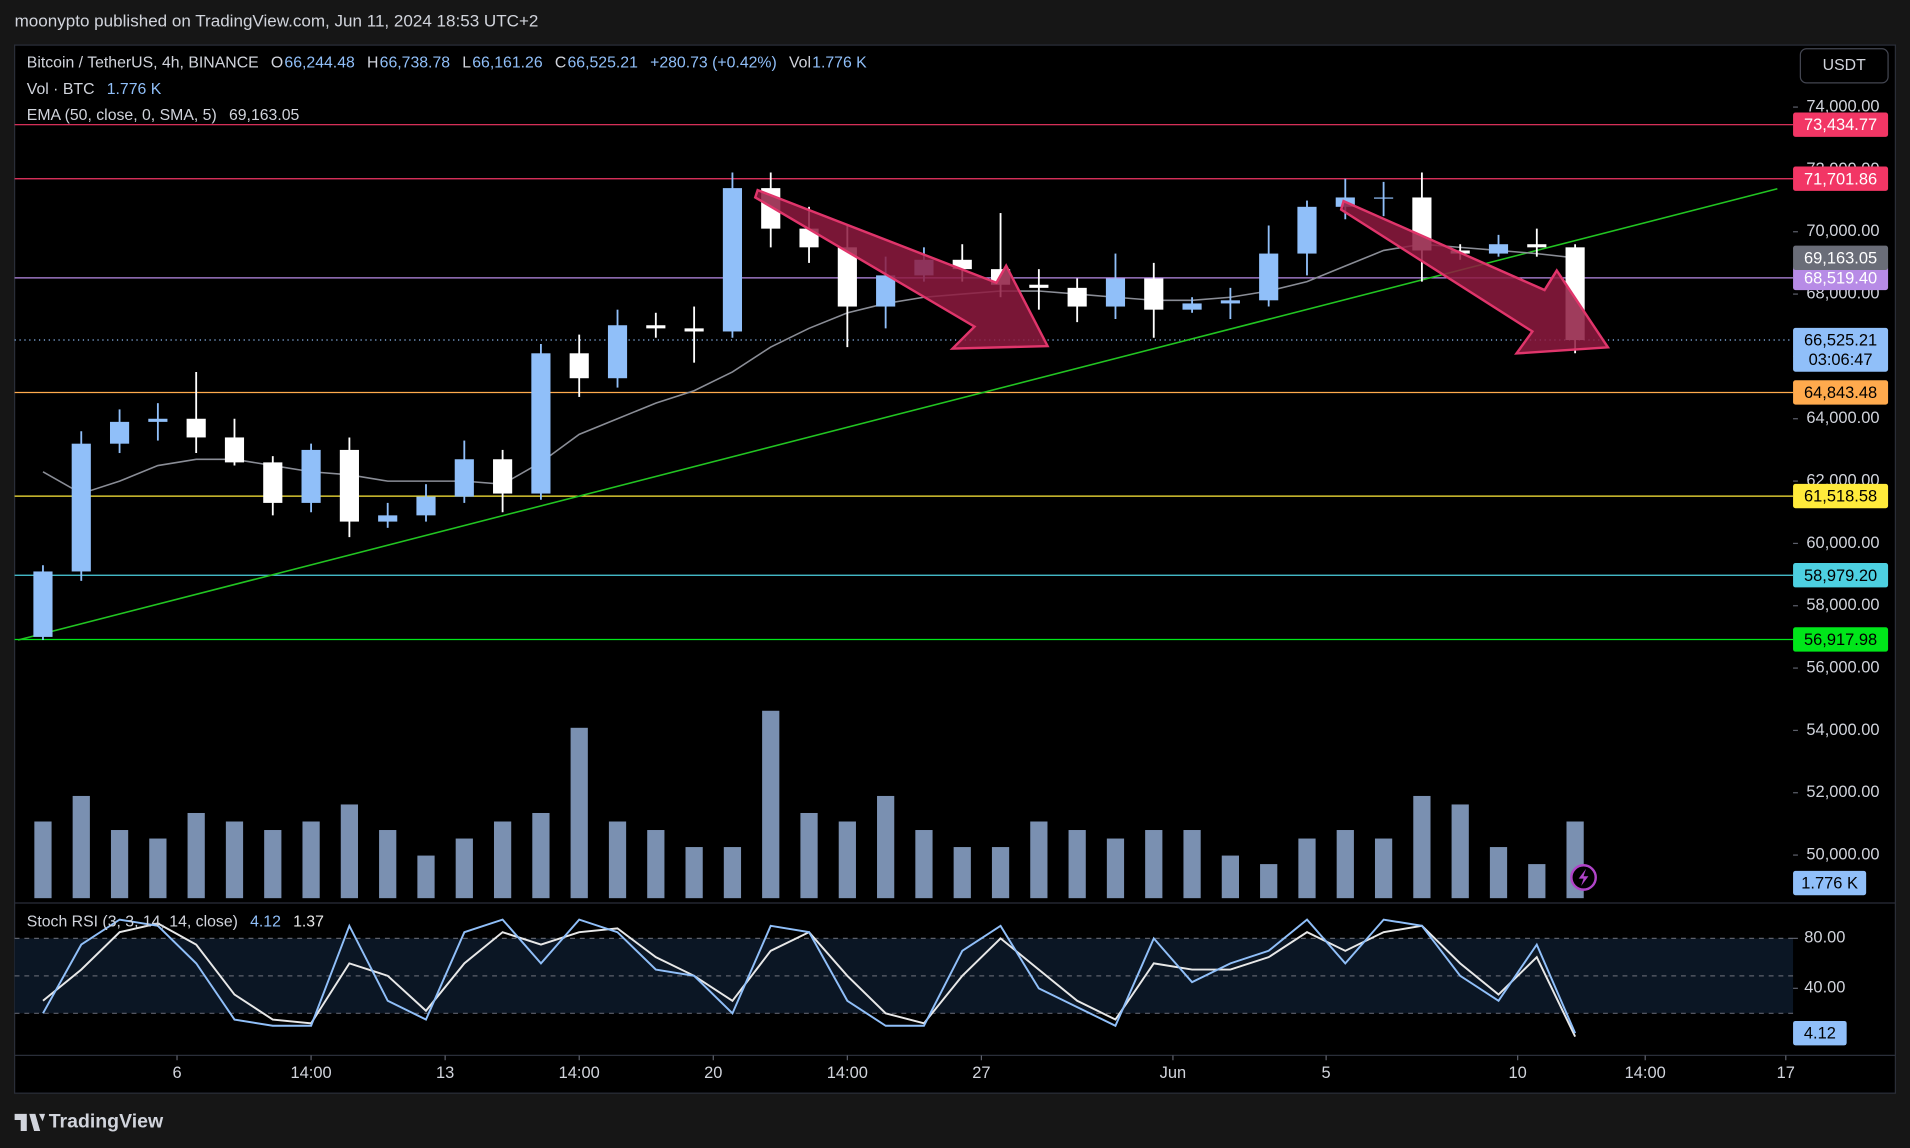  Describe the element at coordinates (1841, 258) in the screenshot. I see `ema-box` at that location.